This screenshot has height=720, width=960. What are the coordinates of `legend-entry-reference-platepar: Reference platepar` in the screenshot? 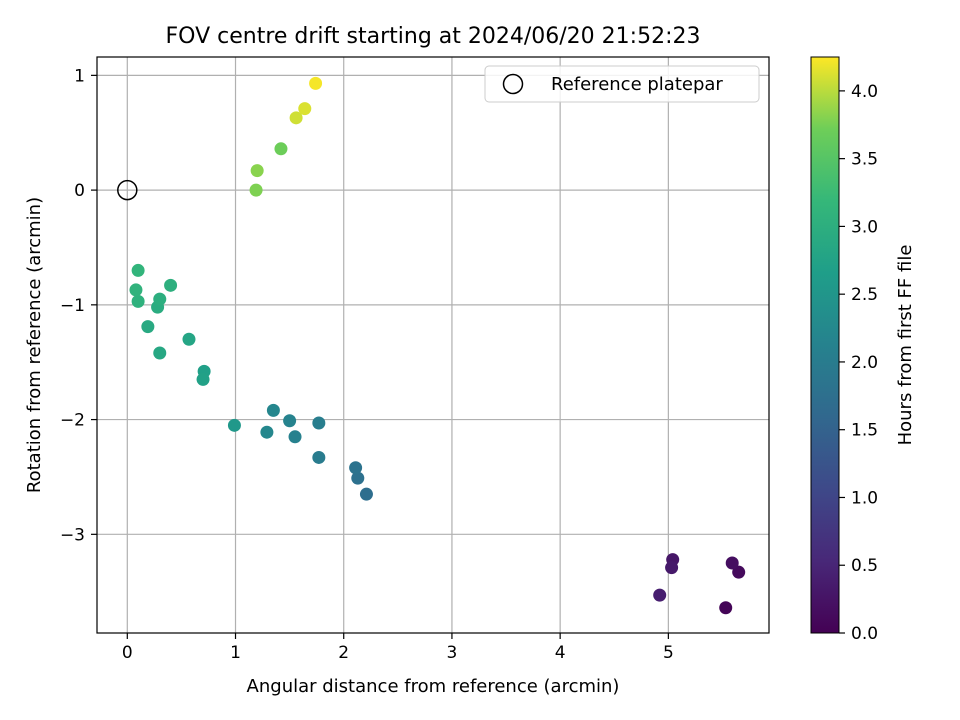 It's located at (637, 84).